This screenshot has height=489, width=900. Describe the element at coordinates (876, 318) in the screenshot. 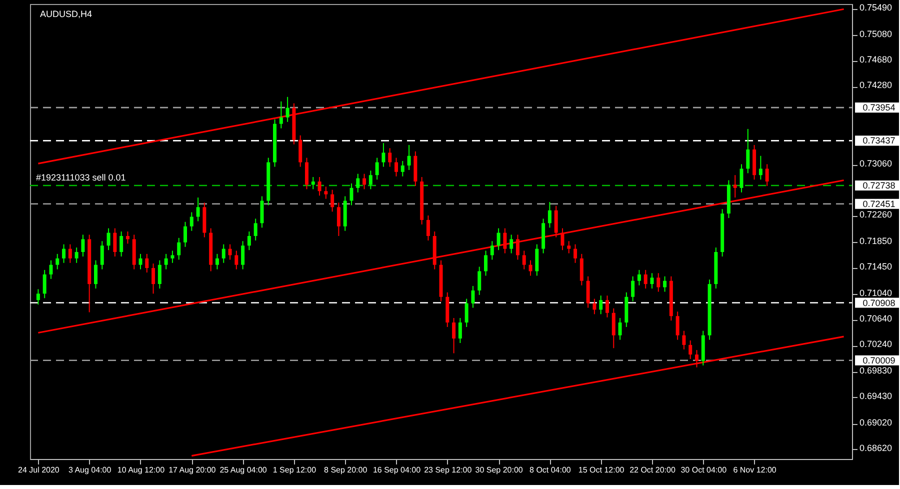

I see `y-tick-label: 0.70640` at that location.